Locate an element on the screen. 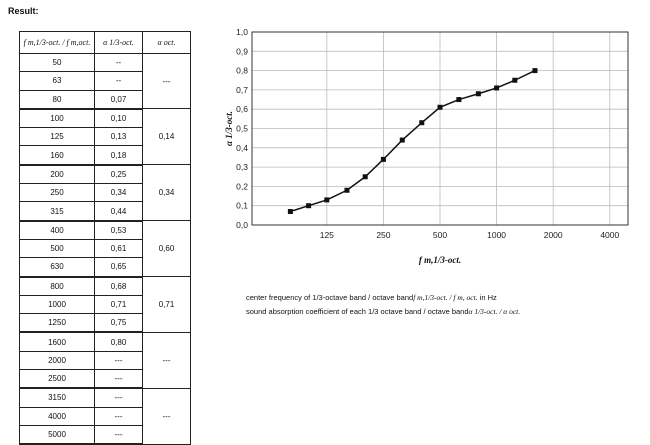  table-row: 3150 --- --- is located at coordinates (105, 416).